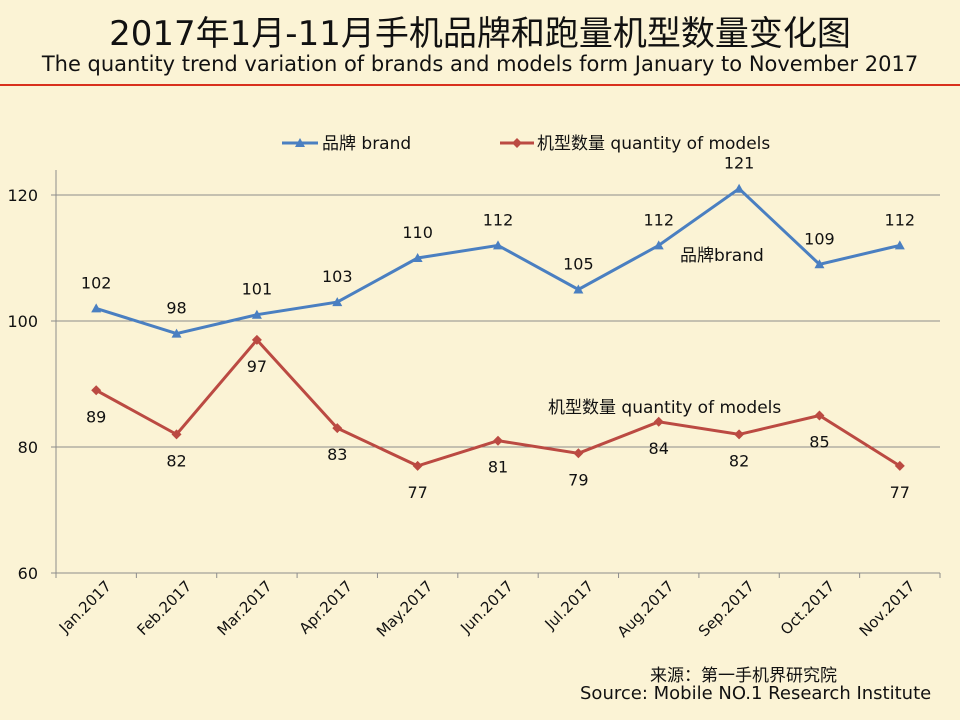 Image resolution: width=960 pixels, height=720 pixels. I want to click on chart-title-cn: 2017年1月-11月手机品牌和跑量机型数量变化图, so click(480, 34).